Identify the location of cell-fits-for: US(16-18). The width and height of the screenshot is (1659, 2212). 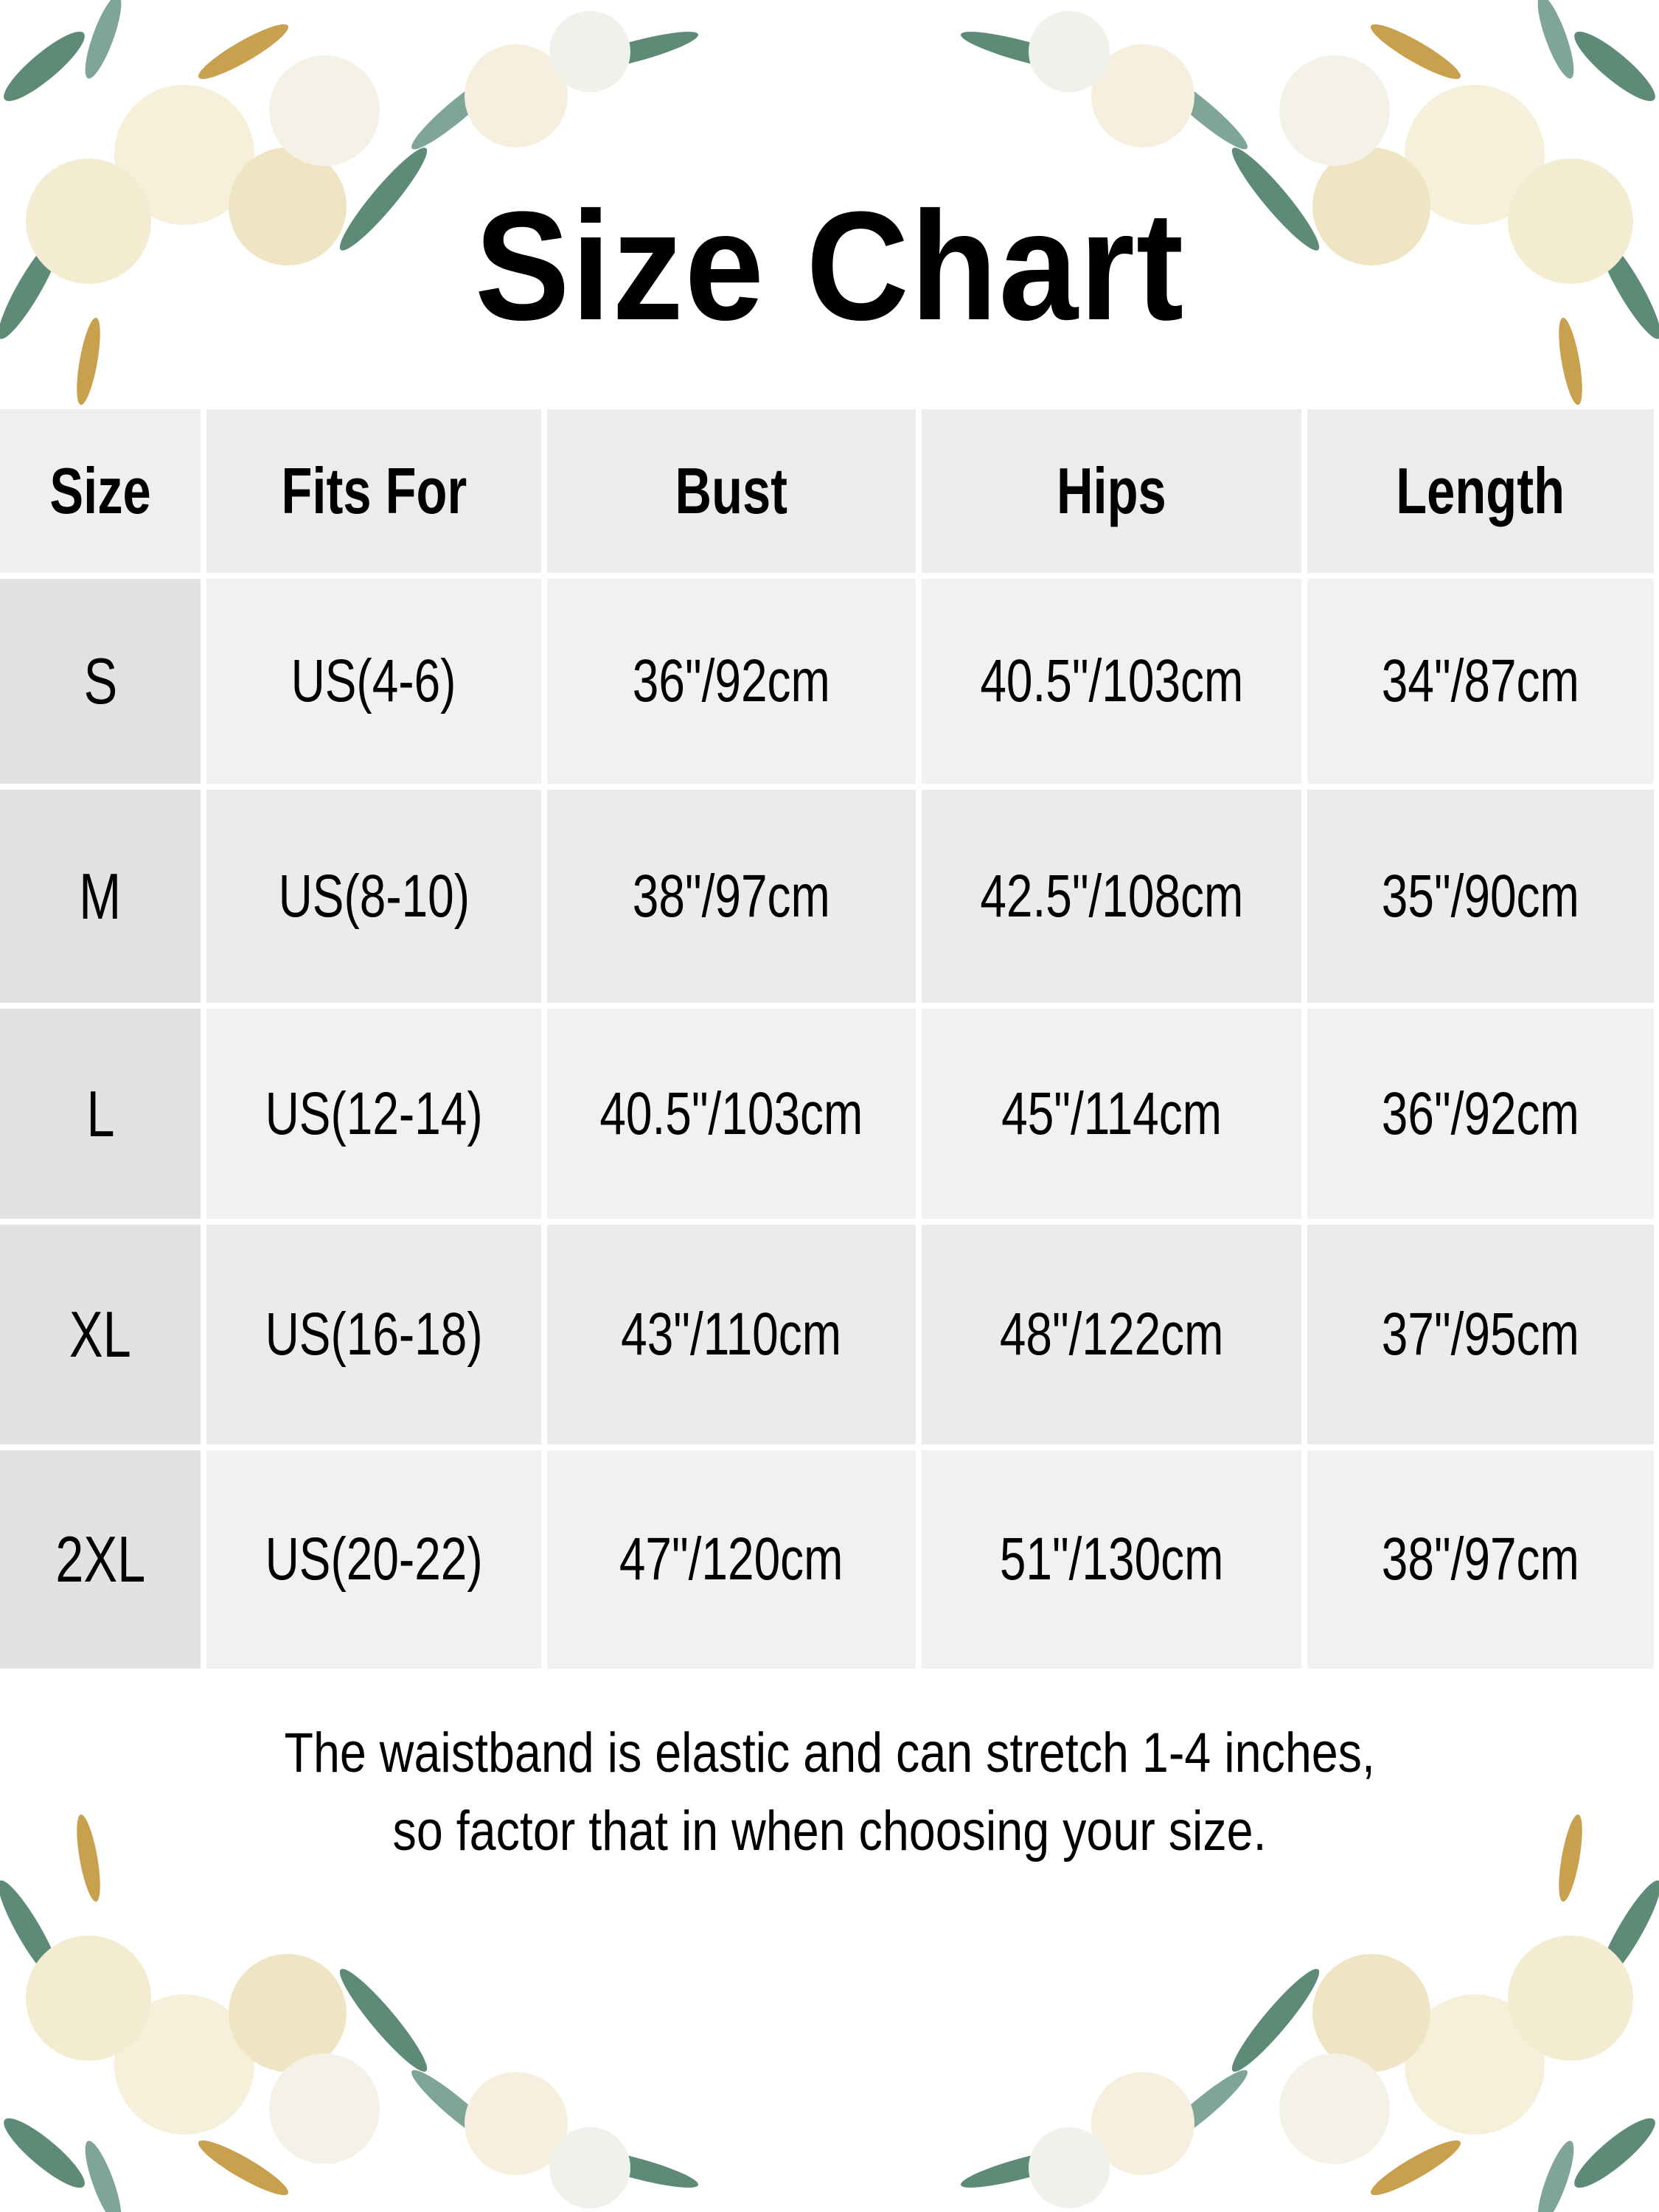
(373, 1334).